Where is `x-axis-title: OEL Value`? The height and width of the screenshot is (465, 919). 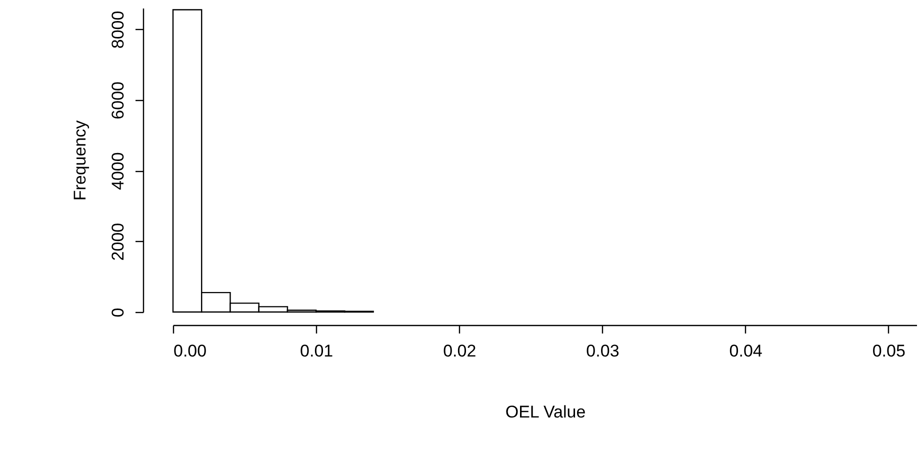
x-axis-title: OEL Value is located at coordinates (545, 412).